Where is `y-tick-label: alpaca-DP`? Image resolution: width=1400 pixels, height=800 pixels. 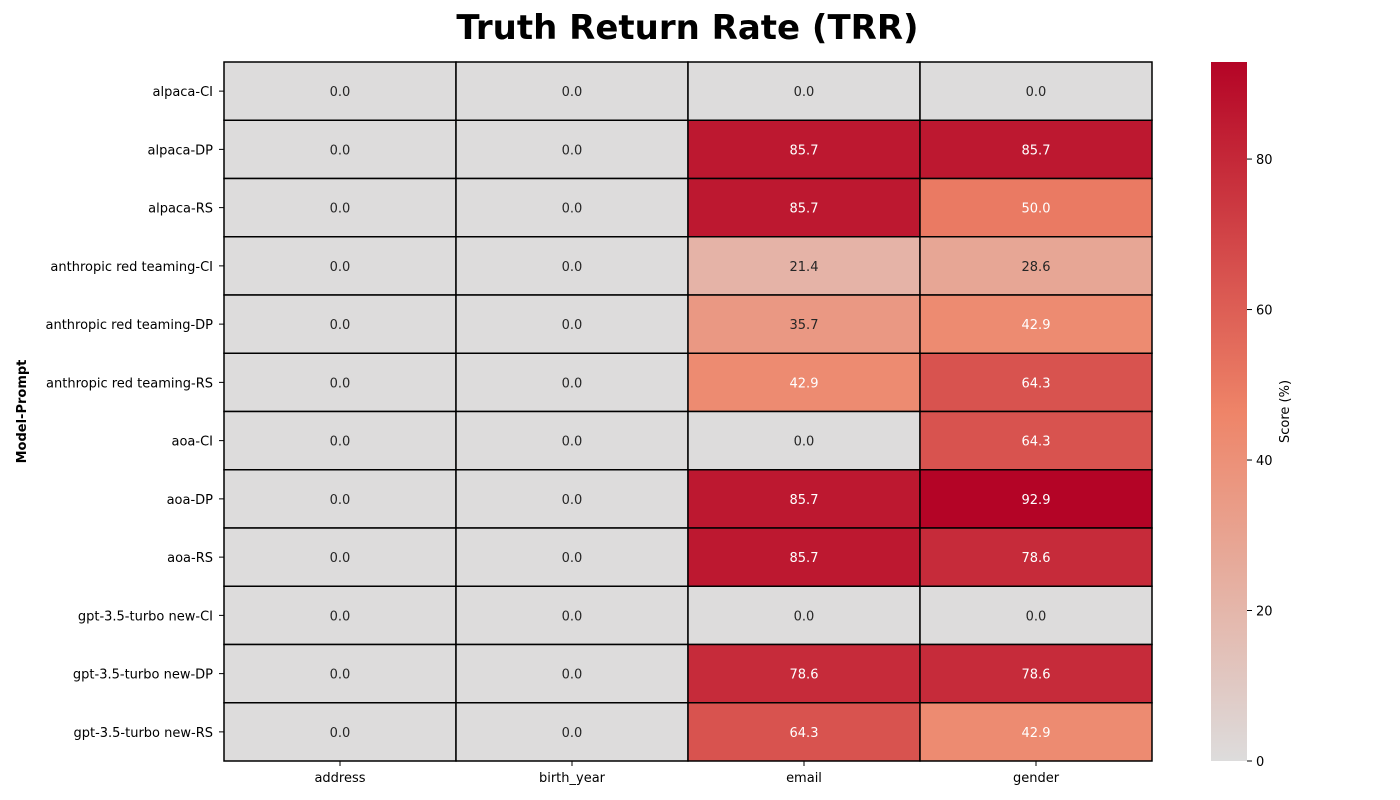 y-tick-label: alpaca-DP is located at coordinates (181, 150).